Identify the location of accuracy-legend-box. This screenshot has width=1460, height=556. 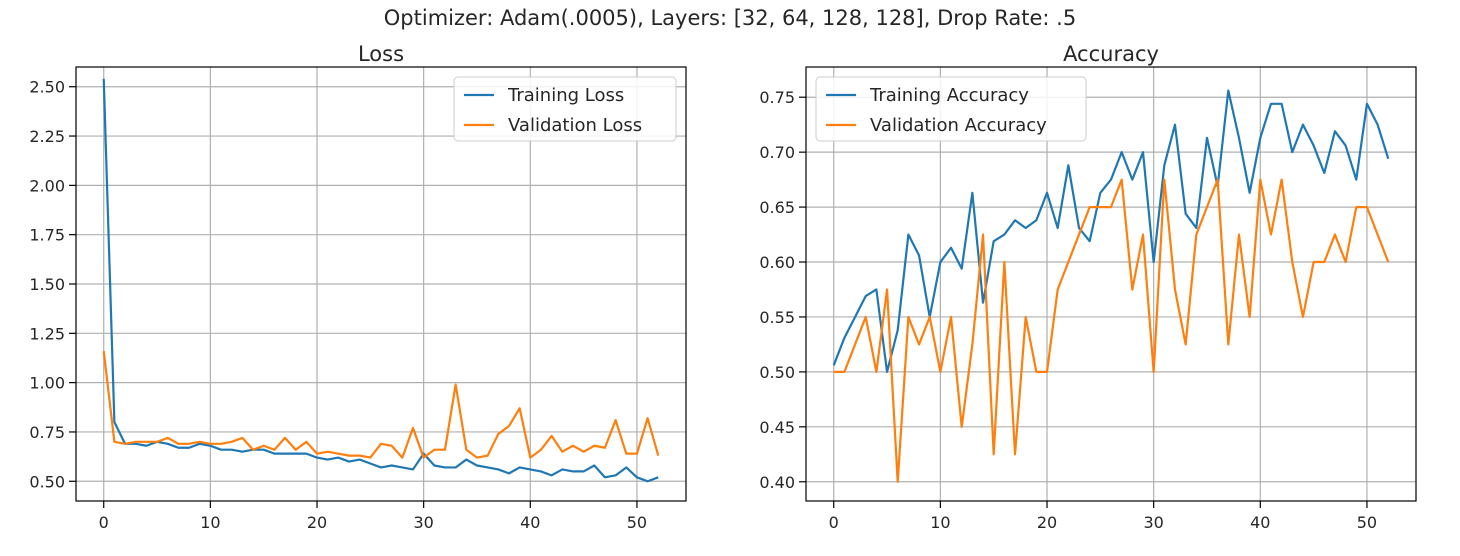
(951, 109).